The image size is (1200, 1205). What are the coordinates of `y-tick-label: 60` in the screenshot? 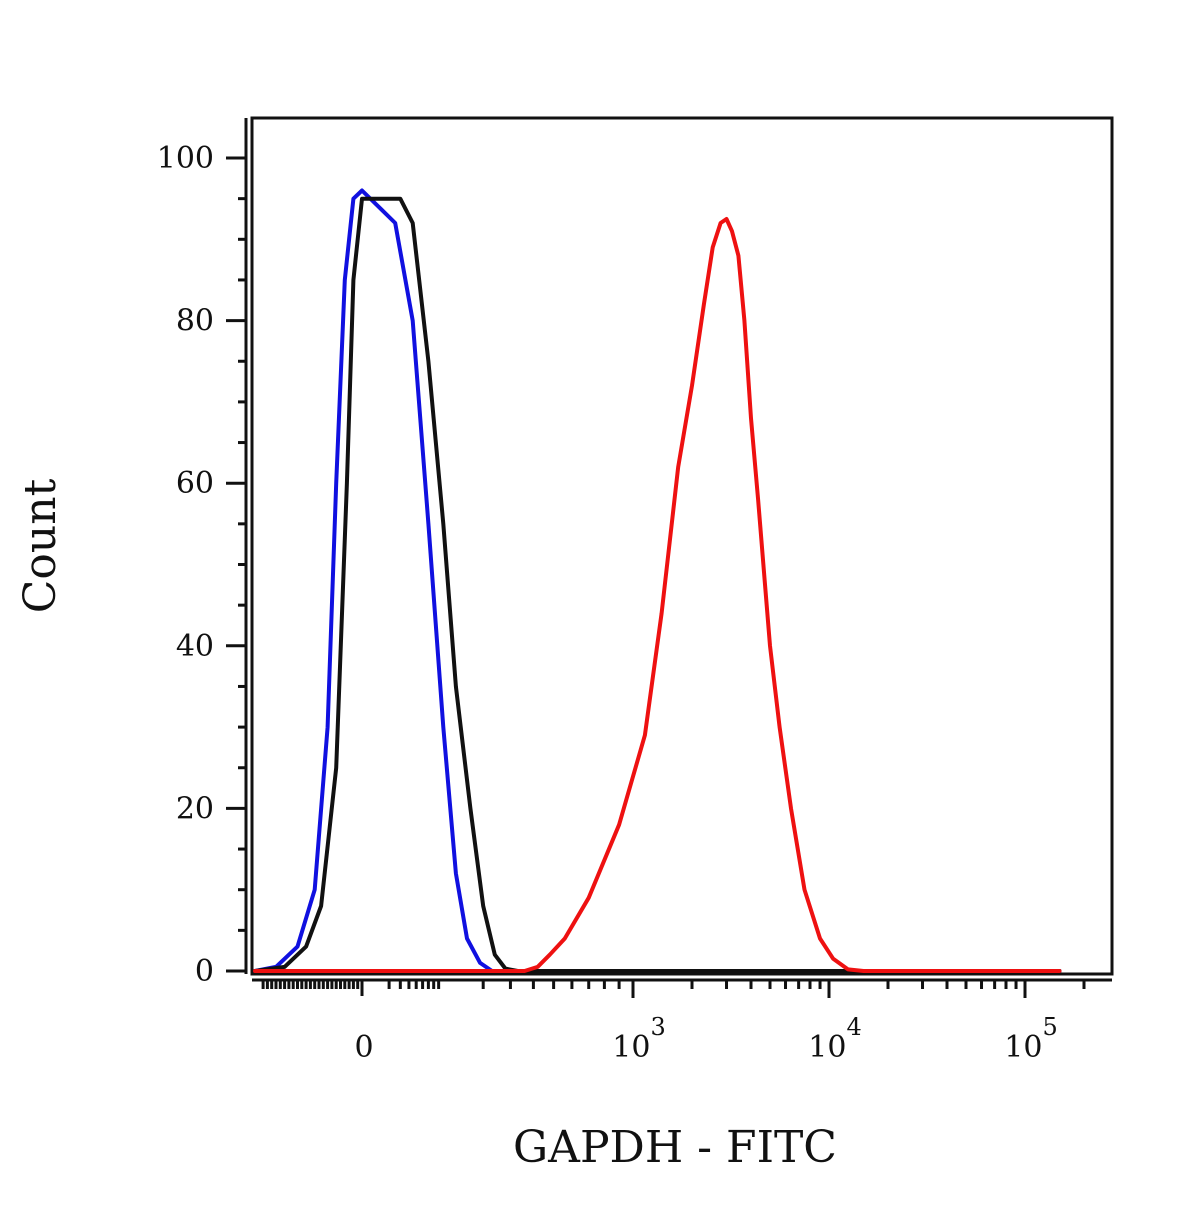 It's located at (195, 483).